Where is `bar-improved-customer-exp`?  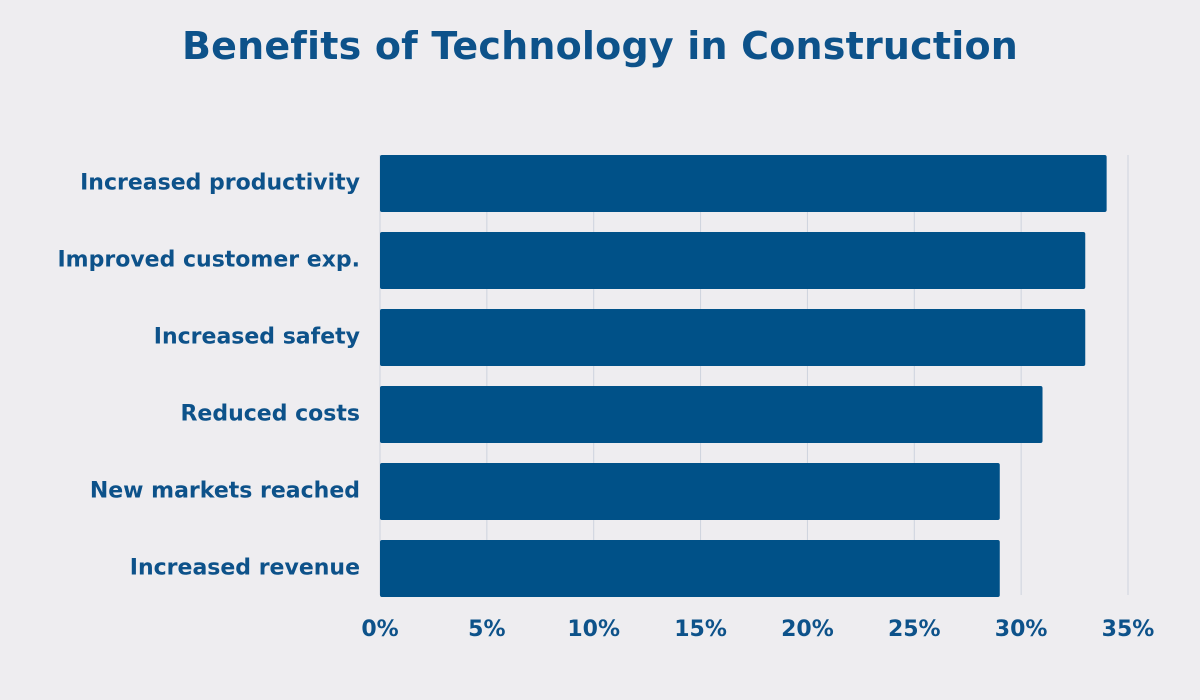
bar-improved-customer-exp is located at coordinates (733, 260).